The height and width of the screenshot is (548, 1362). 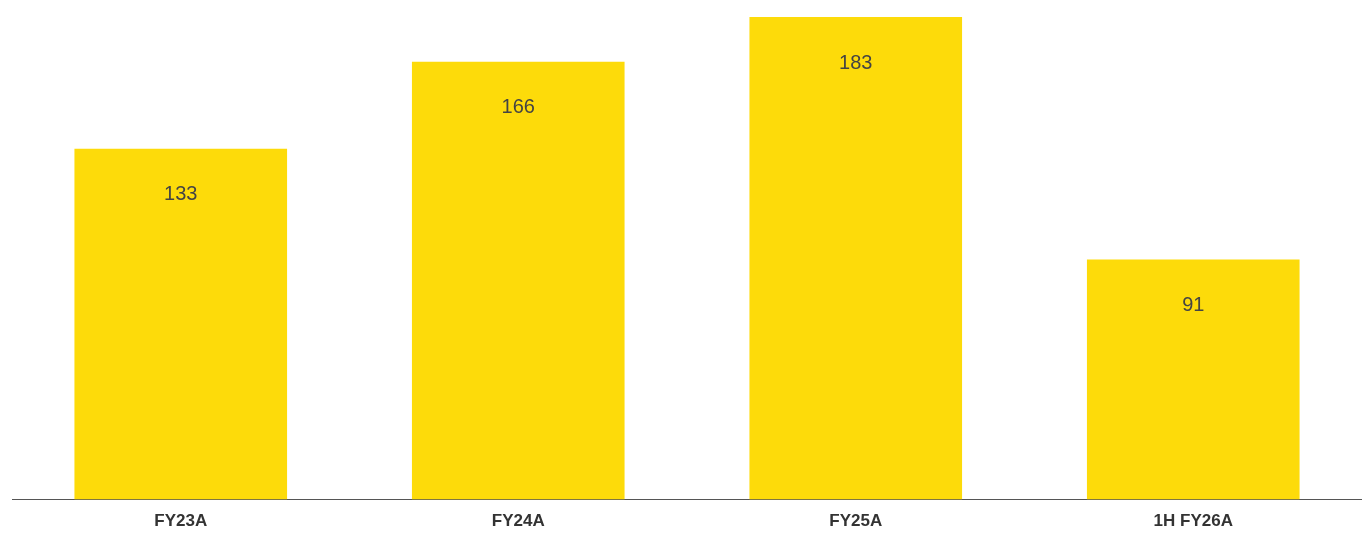 What do you see at coordinates (181, 521) in the screenshot?
I see `x-tick-label: FY23A` at bounding box center [181, 521].